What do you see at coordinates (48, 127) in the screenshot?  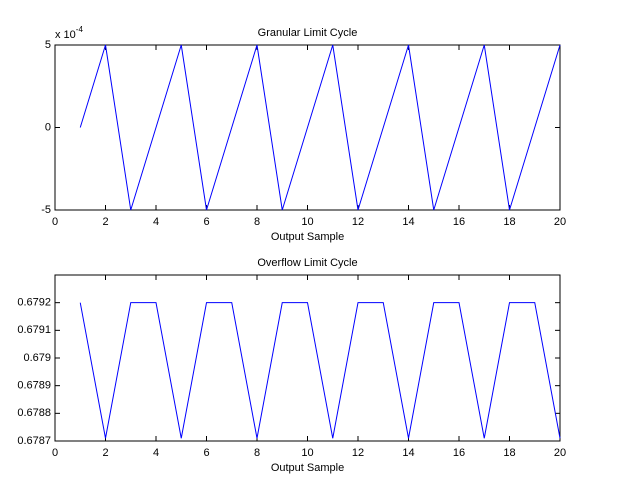 I see `y-tick-label: 0` at bounding box center [48, 127].